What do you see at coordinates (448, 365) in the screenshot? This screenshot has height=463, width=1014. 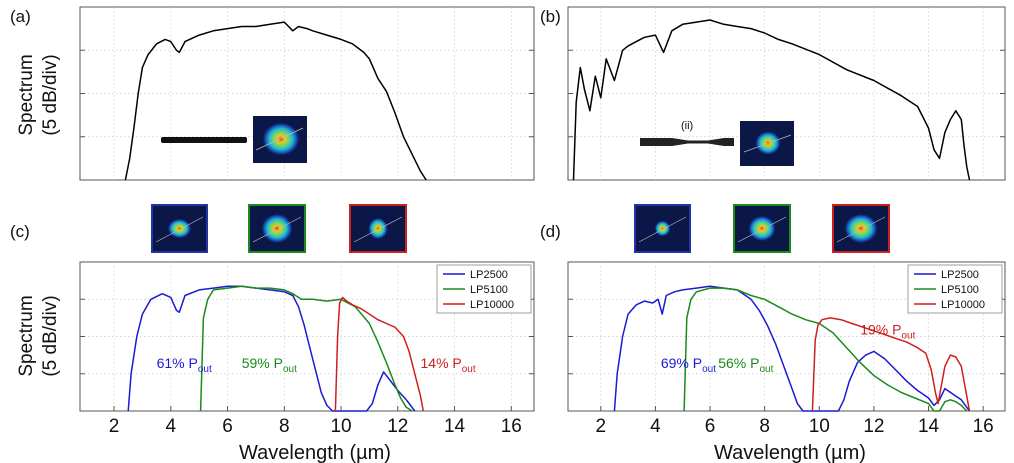 I see `power-annotation: 14% Pout` at bounding box center [448, 365].